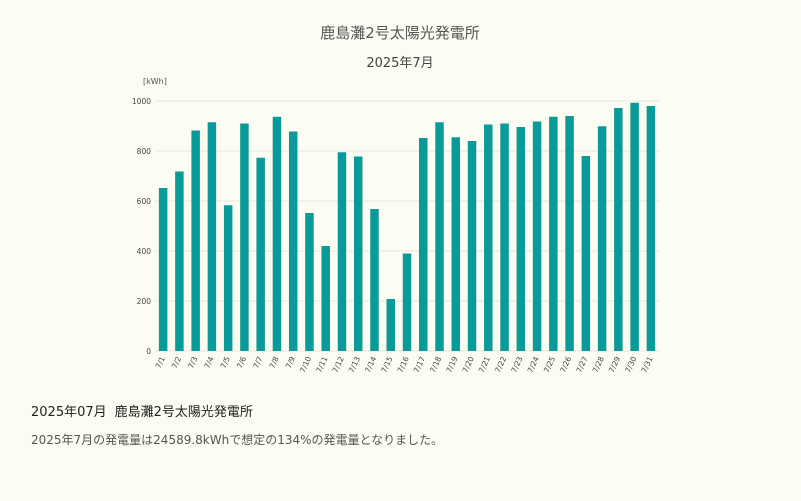 Image resolution: width=801 pixels, height=501 pixels. I want to click on x-tick-label: 7/15, so click(386, 364).